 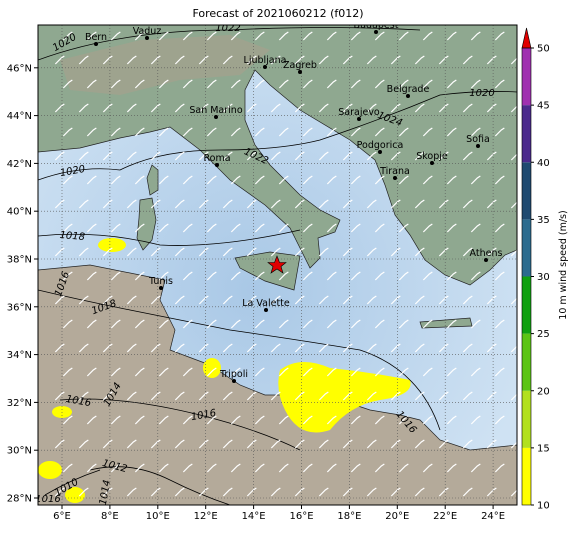 What do you see at coordinates (19, 212) in the screenshot?
I see `lat-label: 40°N` at bounding box center [19, 212].